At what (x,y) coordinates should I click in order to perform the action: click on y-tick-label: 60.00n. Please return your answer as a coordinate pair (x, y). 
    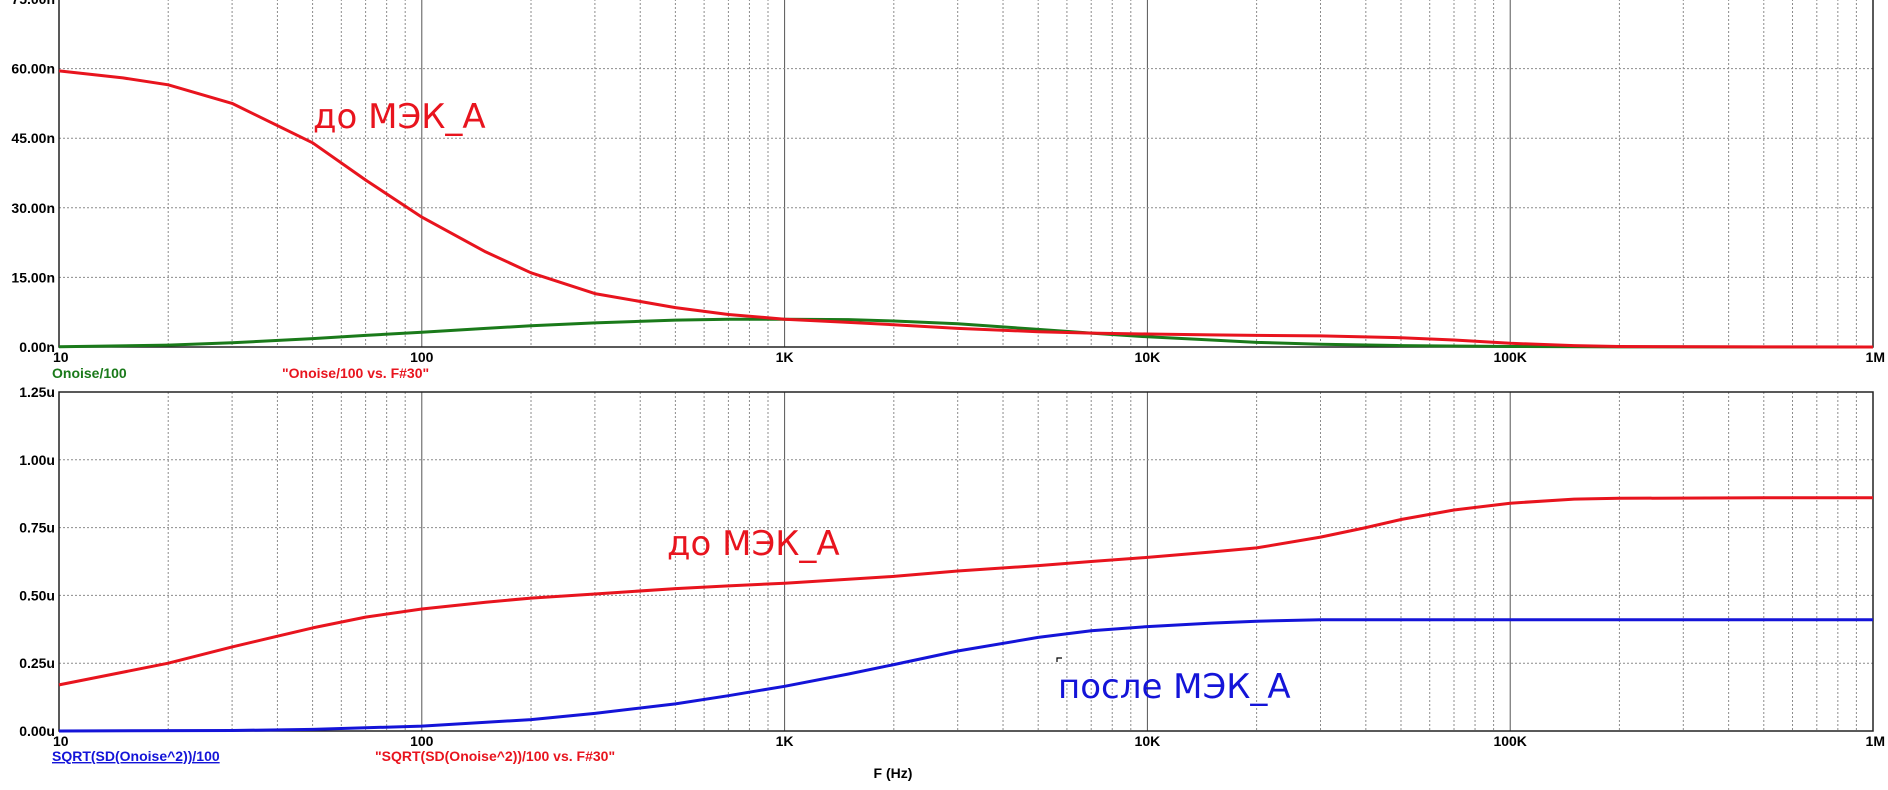
    Looking at the image, I should click on (33, 69).